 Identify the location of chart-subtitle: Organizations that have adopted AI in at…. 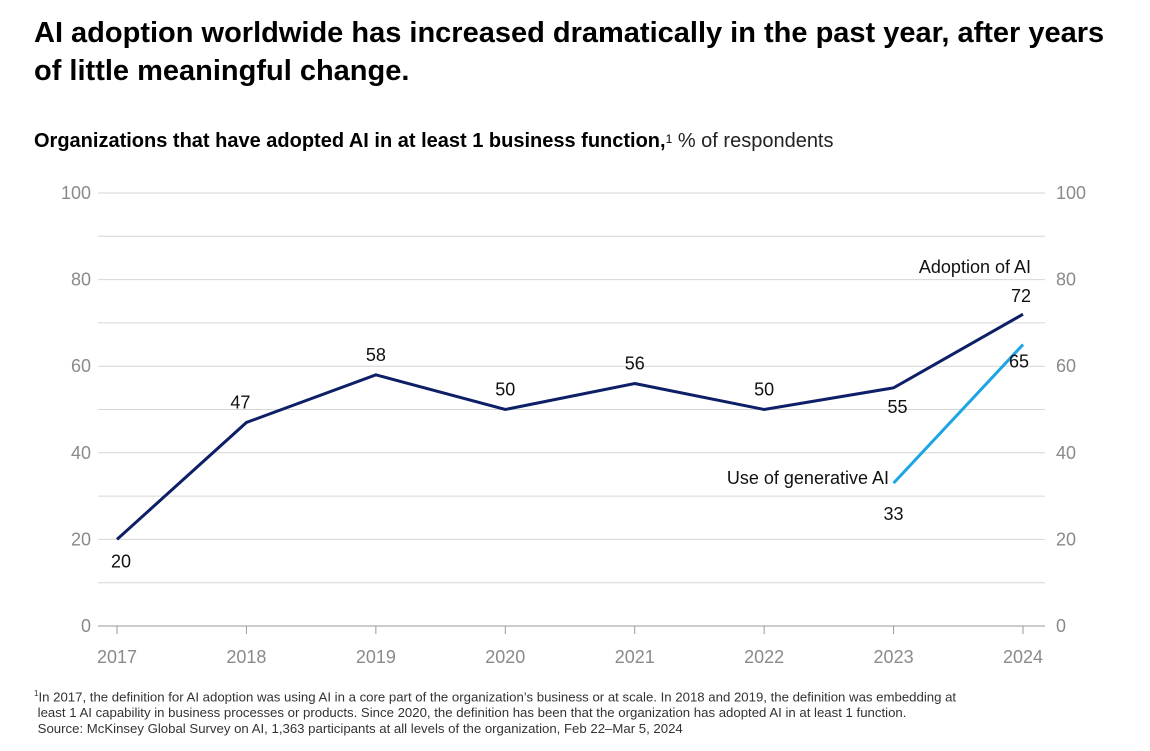
(434, 141).